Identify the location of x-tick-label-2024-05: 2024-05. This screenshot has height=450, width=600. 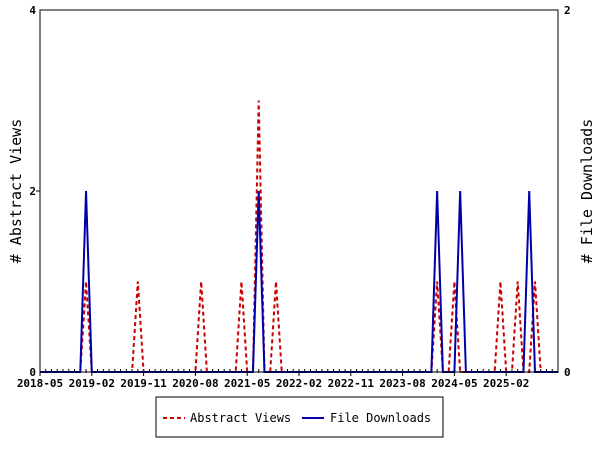
(454, 383).